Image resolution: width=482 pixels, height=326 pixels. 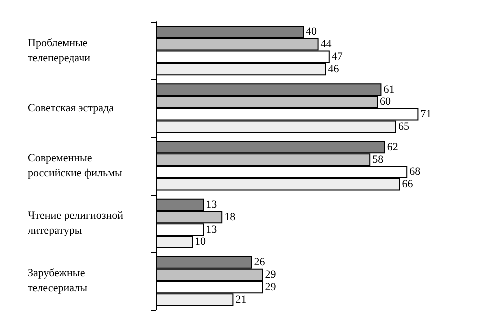 What do you see at coordinates (71, 108) in the screenshot?
I see `y-tick-label: Советская эстрада` at bounding box center [71, 108].